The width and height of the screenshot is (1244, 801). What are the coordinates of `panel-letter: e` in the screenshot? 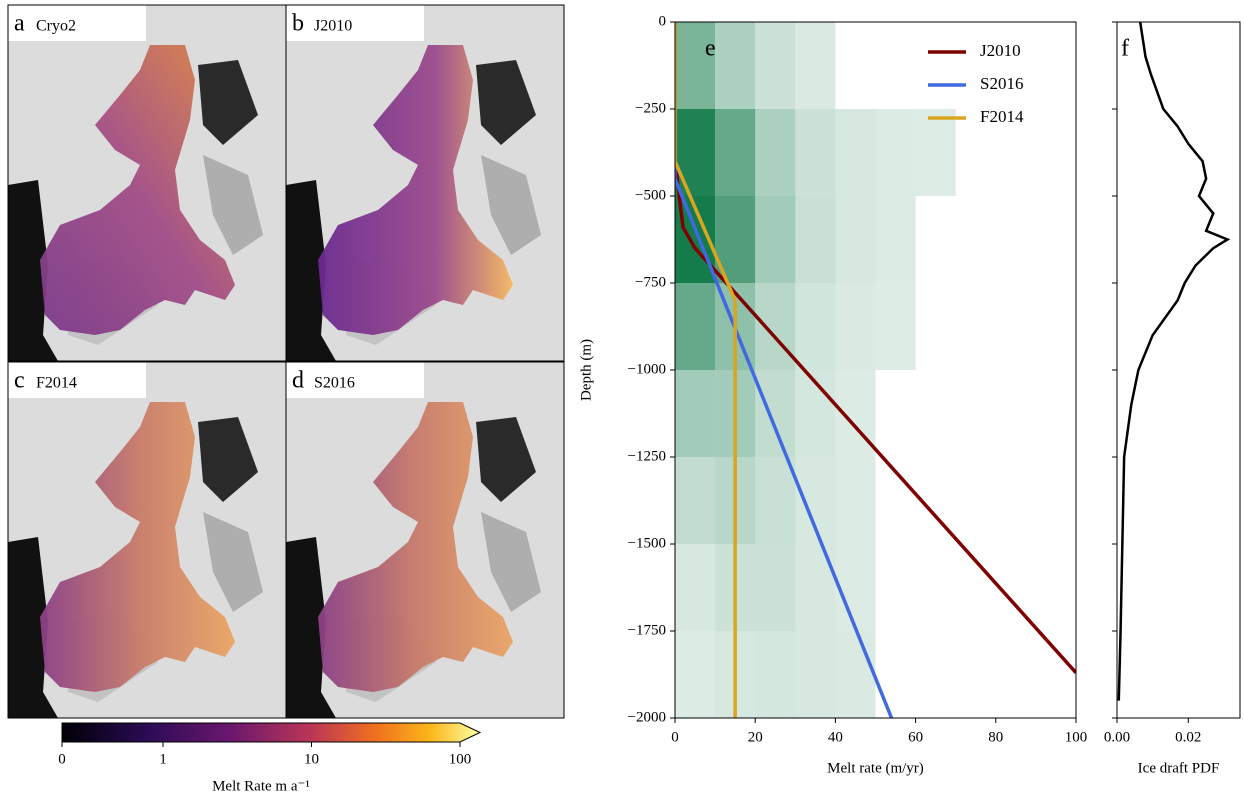 It's located at (710, 49).